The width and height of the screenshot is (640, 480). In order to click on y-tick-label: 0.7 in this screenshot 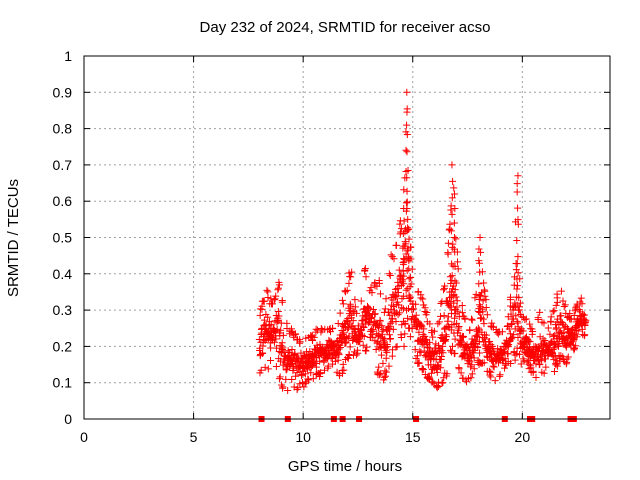, I will do `click(63, 165)`.